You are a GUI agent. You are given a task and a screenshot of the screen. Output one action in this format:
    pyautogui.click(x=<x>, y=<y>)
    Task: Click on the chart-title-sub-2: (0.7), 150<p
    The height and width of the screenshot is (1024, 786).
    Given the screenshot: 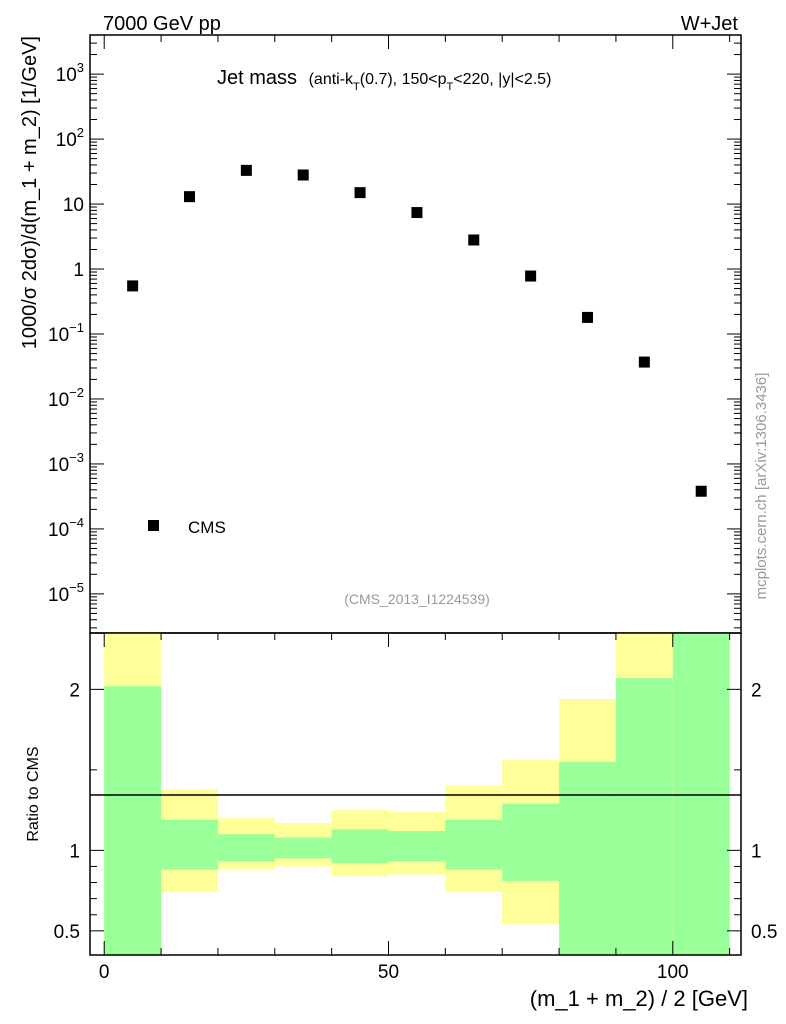 What is the action you would take?
    pyautogui.click(x=403, y=79)
    